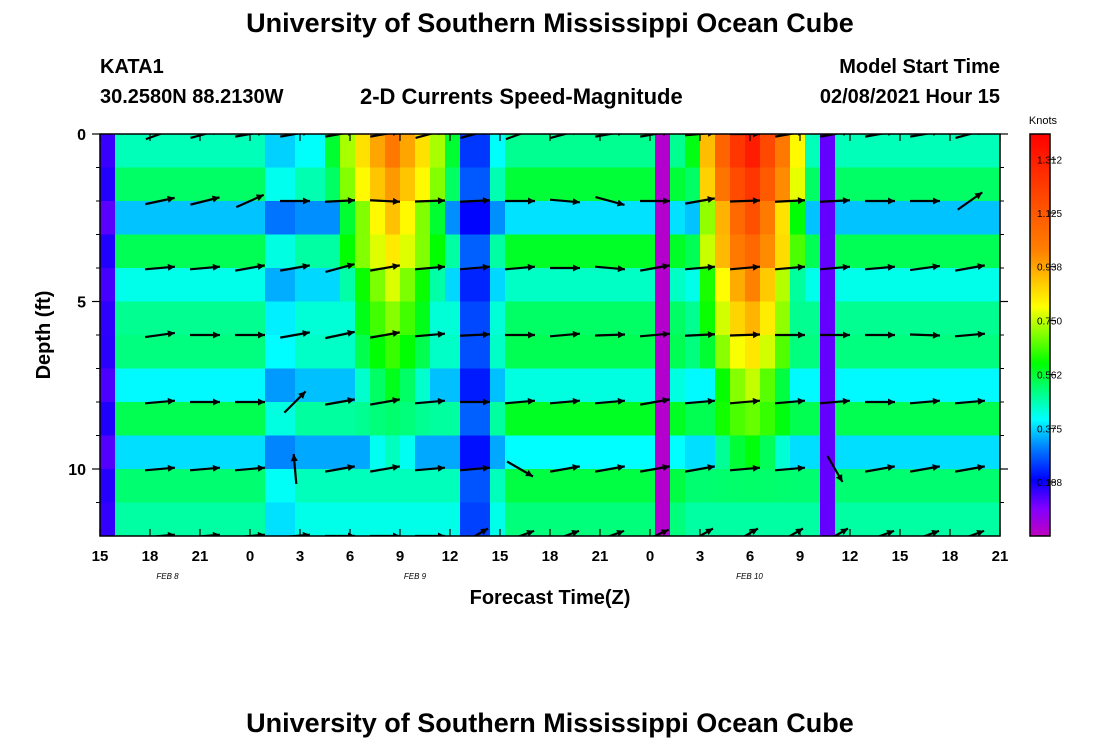 The image size is (1100, 750). Describe the element at coordinates (1049, 322) in the screenshot. I see `colorbar-tick-label: 0.750` at that location.